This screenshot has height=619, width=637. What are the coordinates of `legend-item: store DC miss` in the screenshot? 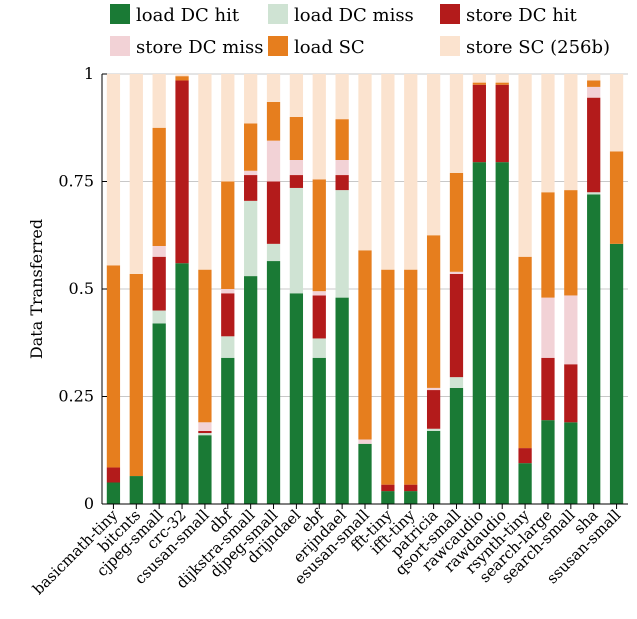 It's located at (187, 47).